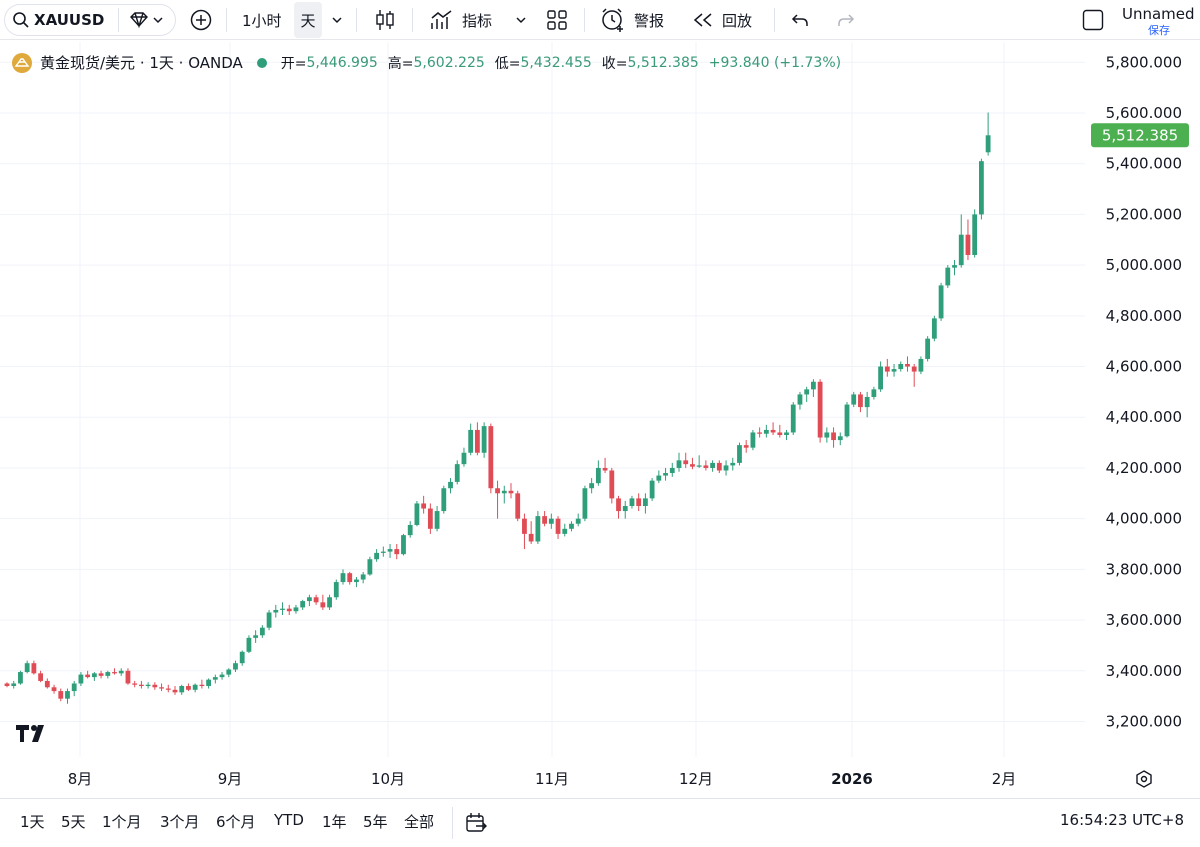 This screenshot has height=847, width=1200. What do you see at coordinates (649, 20) in the screenshot?
I see `alert-button: 警报` at bounding box center [649, 20].